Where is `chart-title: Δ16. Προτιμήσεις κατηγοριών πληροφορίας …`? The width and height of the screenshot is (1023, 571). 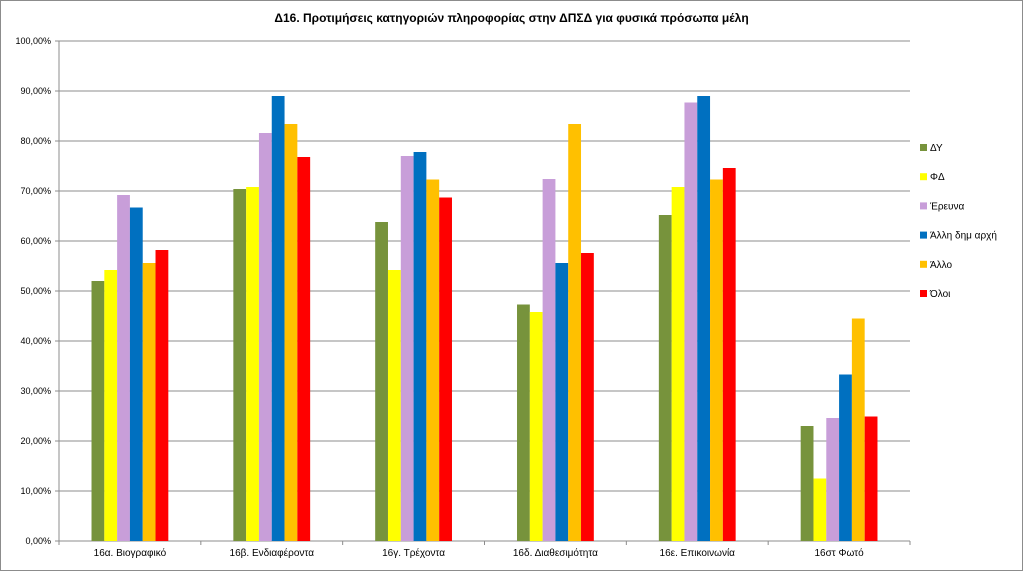
chart-title: Δ16. Προτιμήσεις κατηγοριών πληροφορίας … is located at coordinates (511, 18).